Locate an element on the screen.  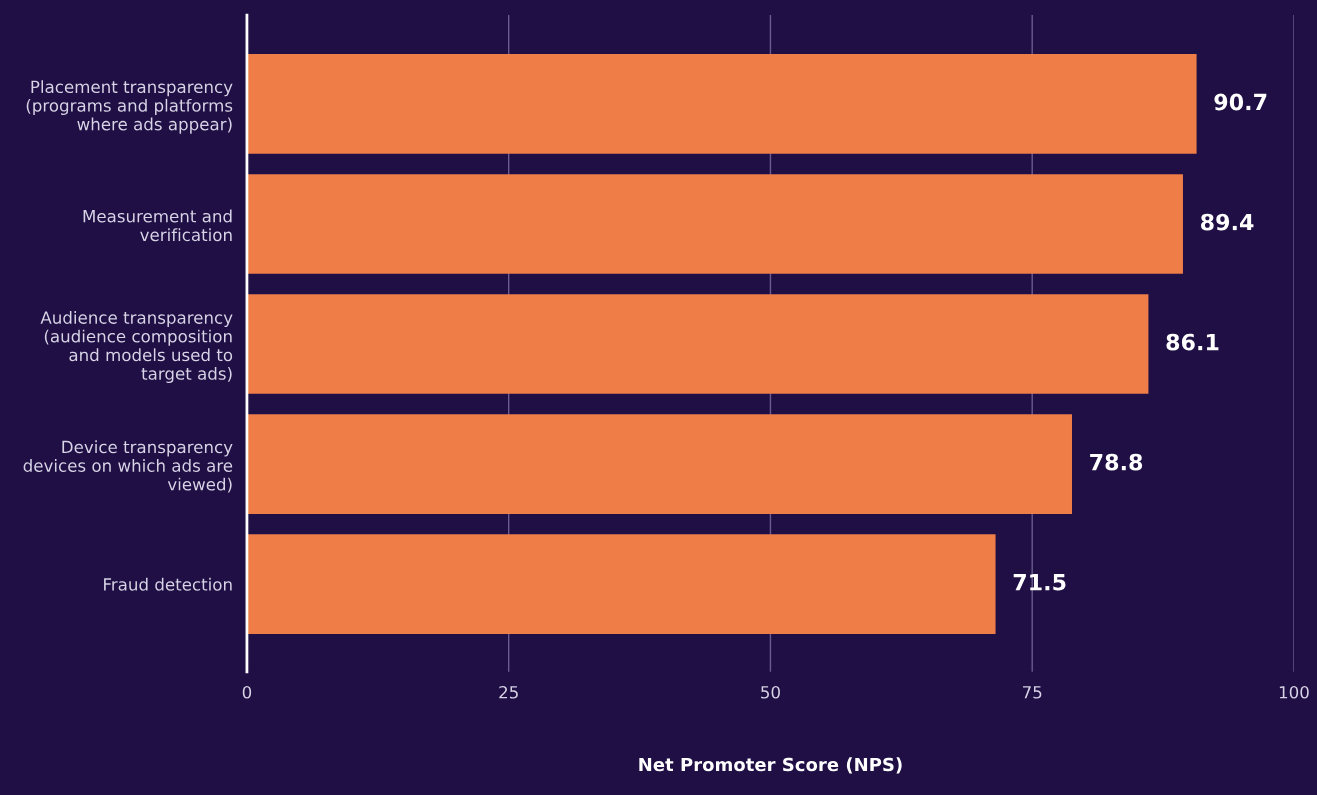
y-tick-label: Audience transparency (audience composition and models used to target ads) is located at coordinates (136, 347).